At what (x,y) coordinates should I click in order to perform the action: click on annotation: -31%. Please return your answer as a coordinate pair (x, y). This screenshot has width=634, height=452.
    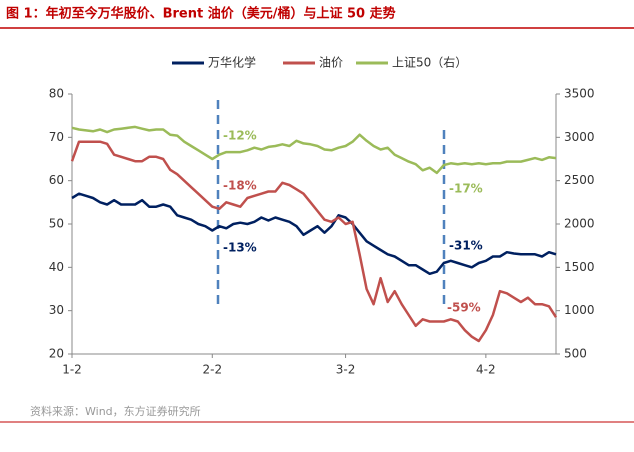
    Looking at the image, I should click on (466, 246).